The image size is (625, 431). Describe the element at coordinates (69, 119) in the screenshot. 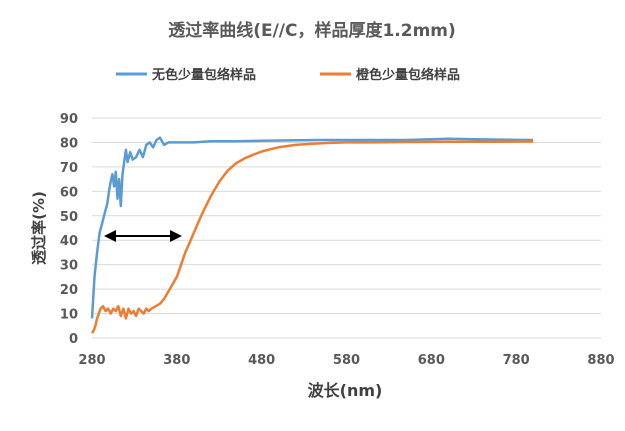

I see `y-tick-label: 90` at that location.